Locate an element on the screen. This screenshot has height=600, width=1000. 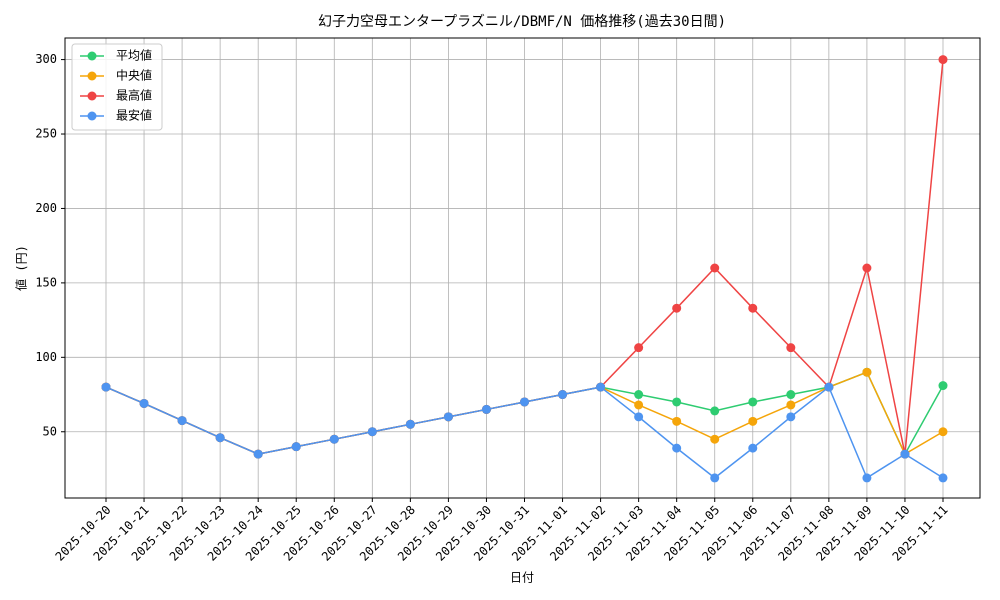
y-tick-label: 100 is located at coordinates (46, 357).